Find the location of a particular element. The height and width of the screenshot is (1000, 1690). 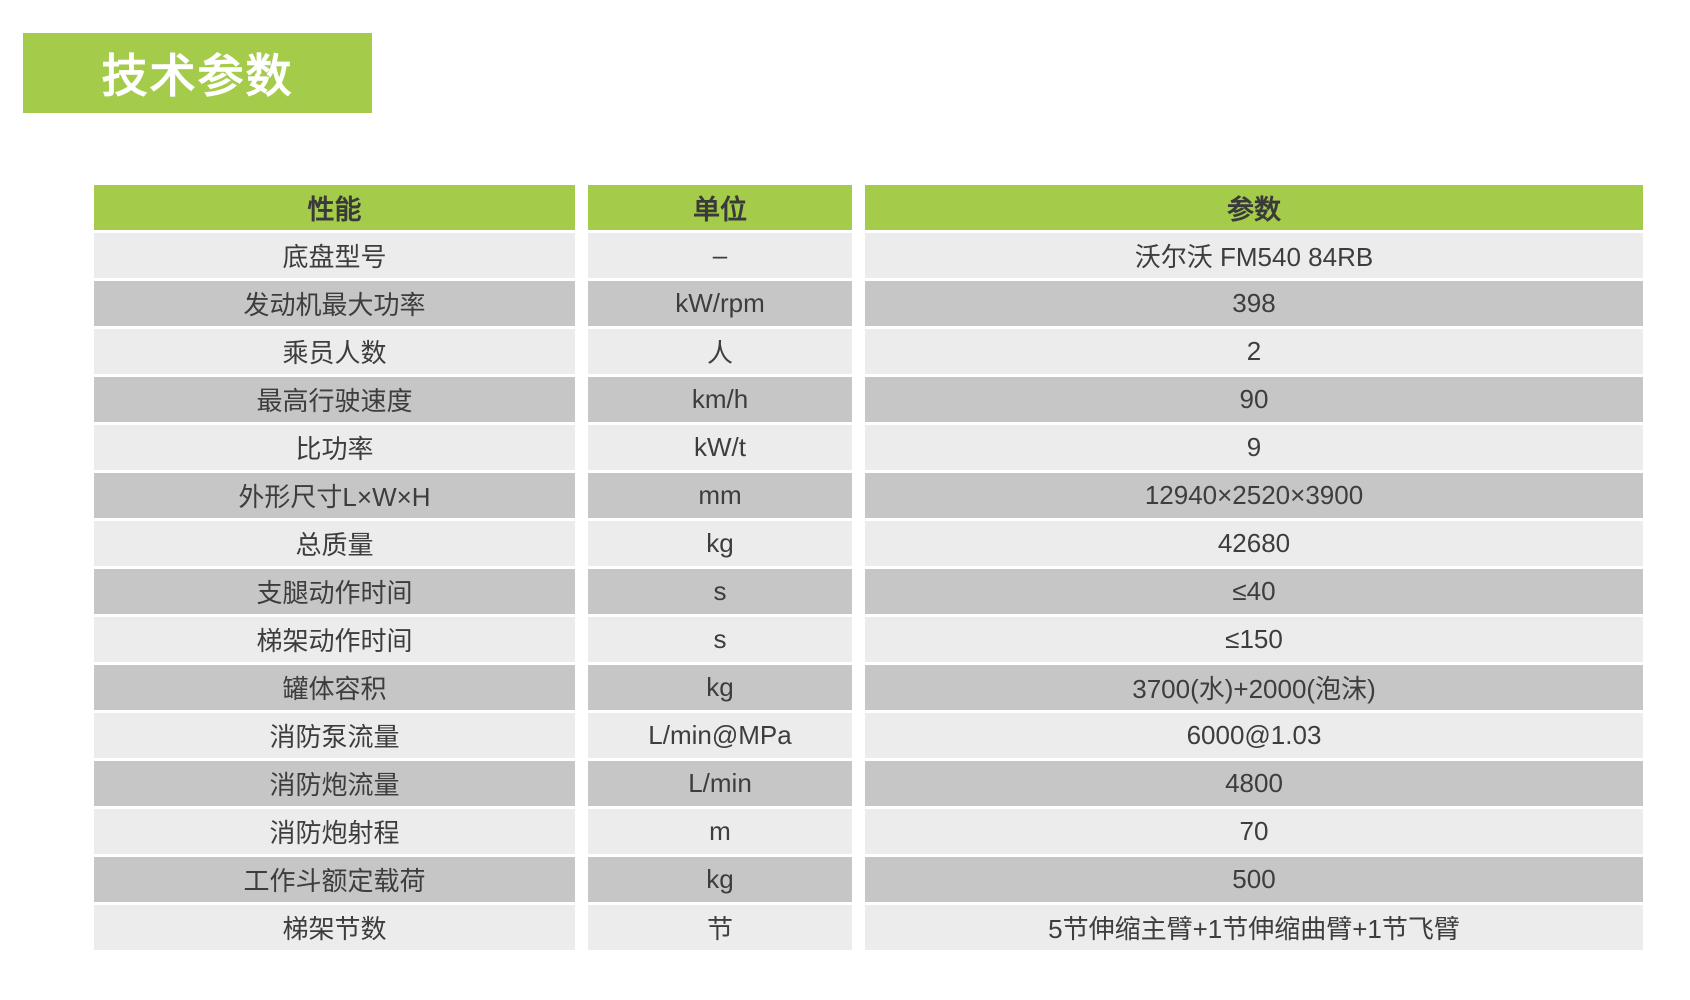

table-row: 乘员人数 人 2 is located at coordinates (868, 351).